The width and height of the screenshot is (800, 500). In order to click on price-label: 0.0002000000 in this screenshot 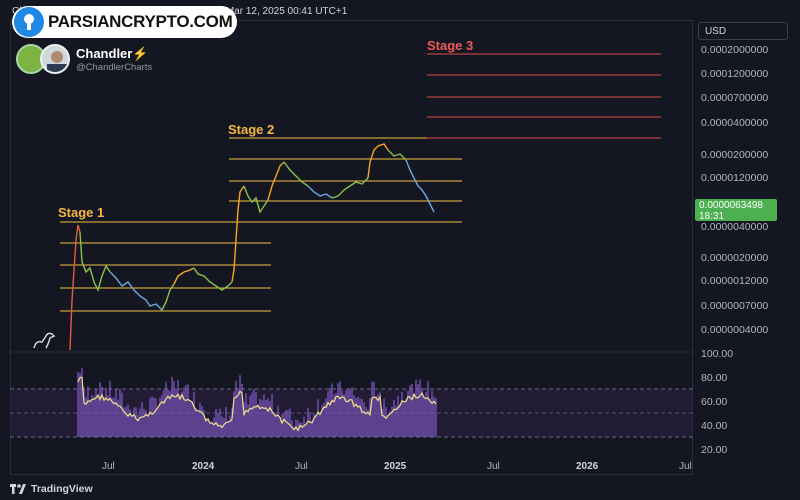, I will do `click(735, 50)`.